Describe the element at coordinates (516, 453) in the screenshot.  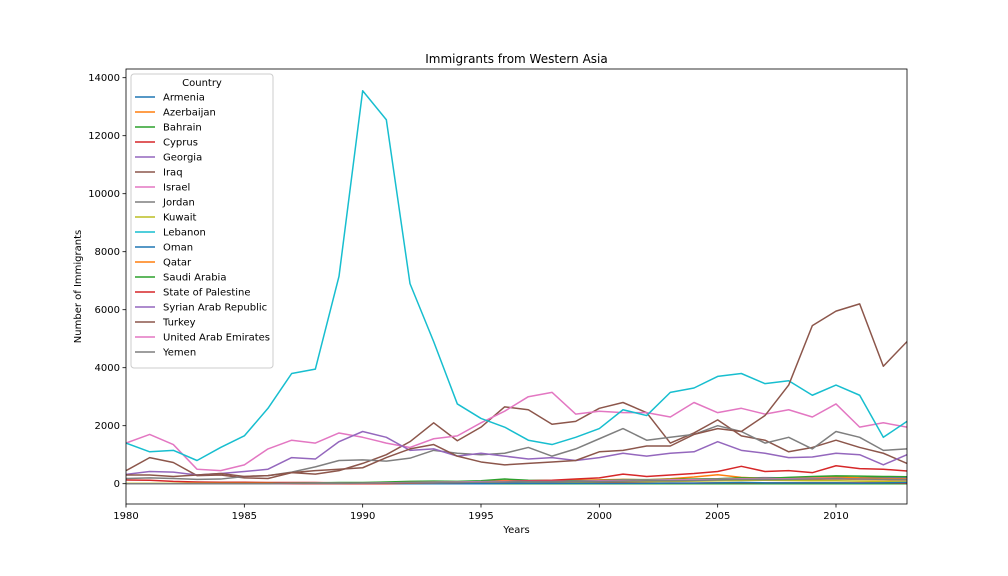
I see `series-line-syrian-arab-republic` at that location.